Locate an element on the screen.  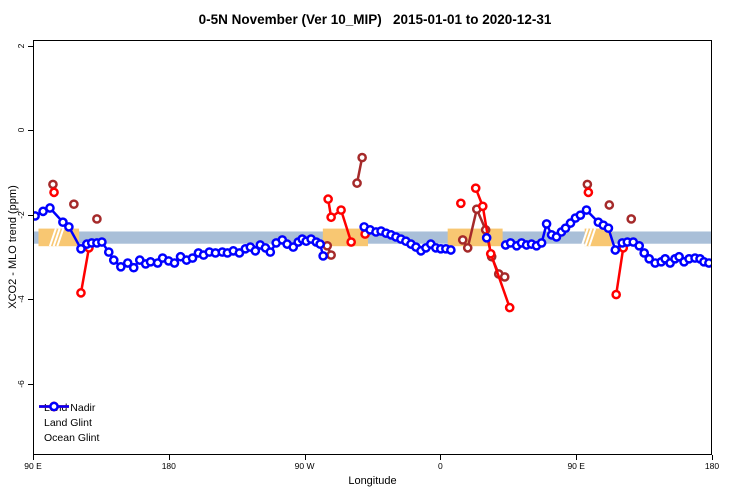
y-tick-label: -4 is located at coordinates (21, 299).